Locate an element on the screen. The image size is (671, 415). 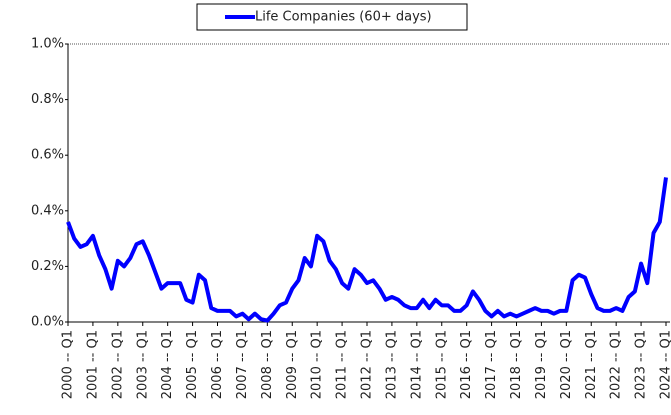
x-tick-label: 2020 -- Q1 is located at coordinates (566, 364).